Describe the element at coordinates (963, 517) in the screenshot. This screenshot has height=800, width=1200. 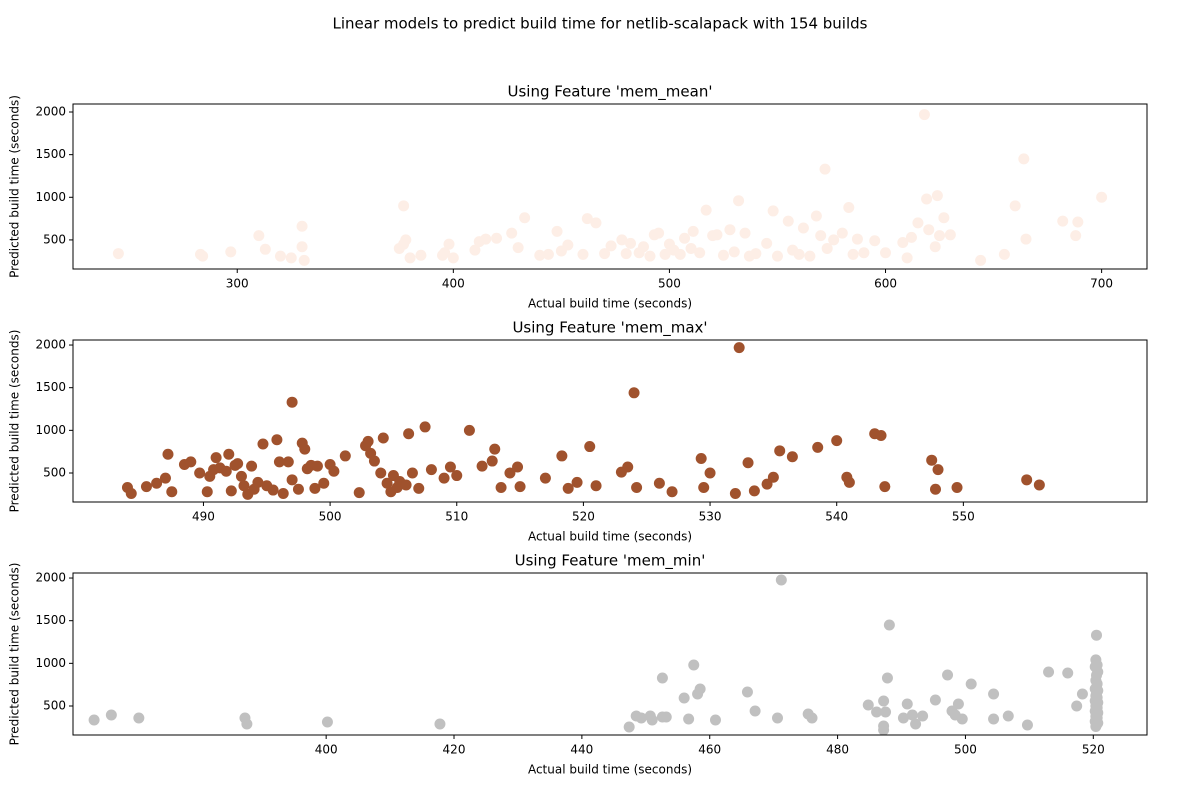
I see `x-tick-label: 550` at that location.